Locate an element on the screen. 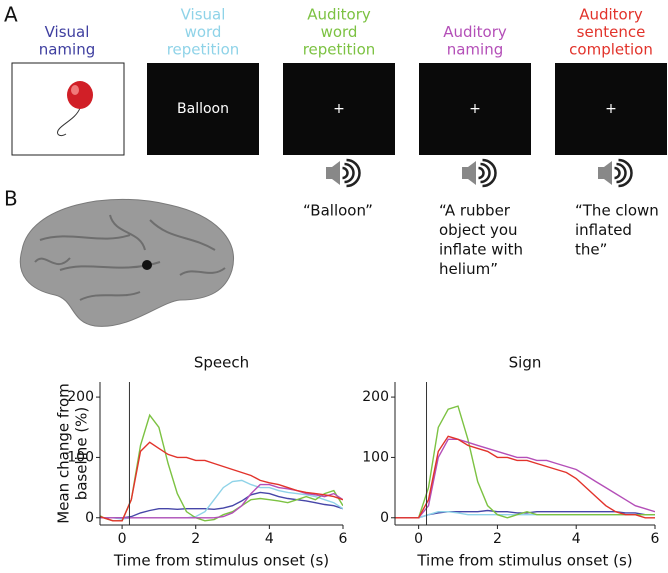 Image resolution: width=668 pixels, height=573 pixels. quote-line: object you is located at coordinates (478, 230).